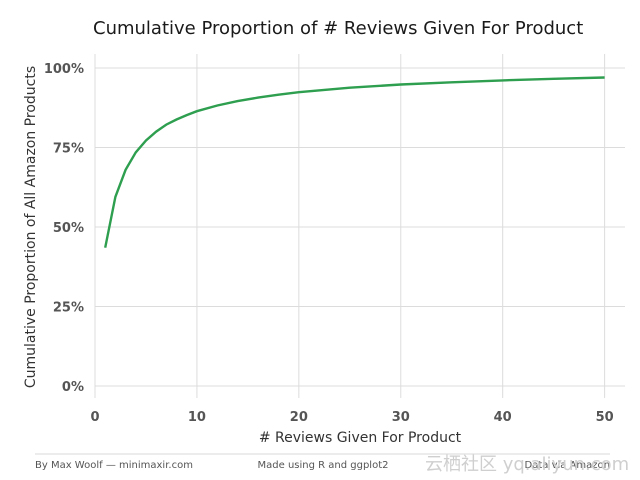  Describe the element at coordinates (64, 69) in the screenshot. I see `y-tick-label: 100%` at that location.